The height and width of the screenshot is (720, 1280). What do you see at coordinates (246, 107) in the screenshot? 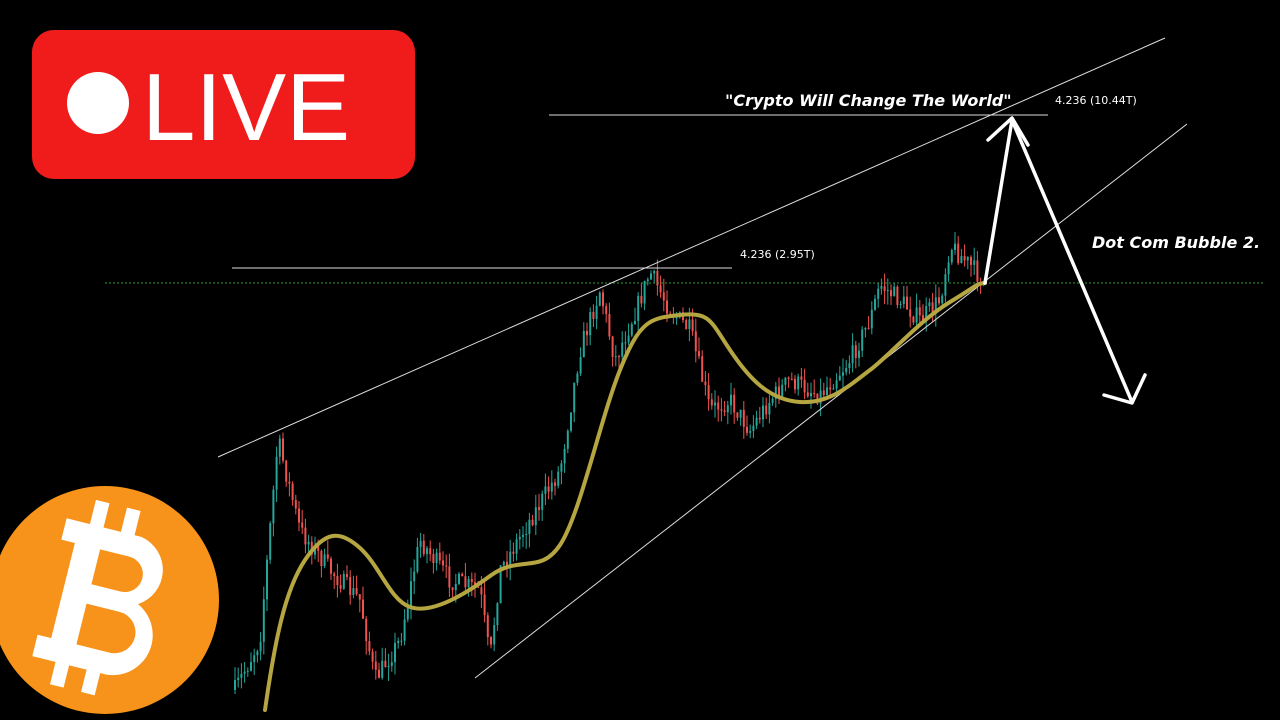
I see `badge-label: LIVE` at bounding box center [246, 107].